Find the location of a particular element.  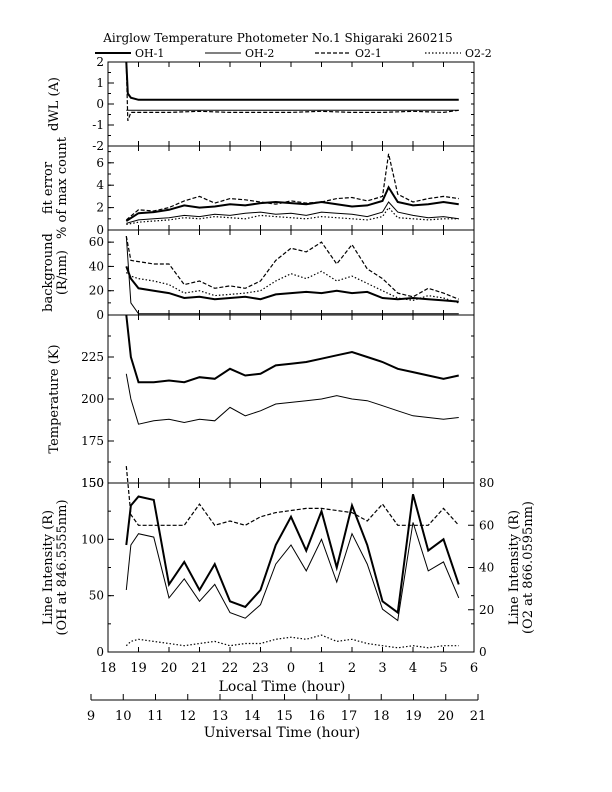

x-tick-label-ut: 11 is located at coordinates (155, 716).